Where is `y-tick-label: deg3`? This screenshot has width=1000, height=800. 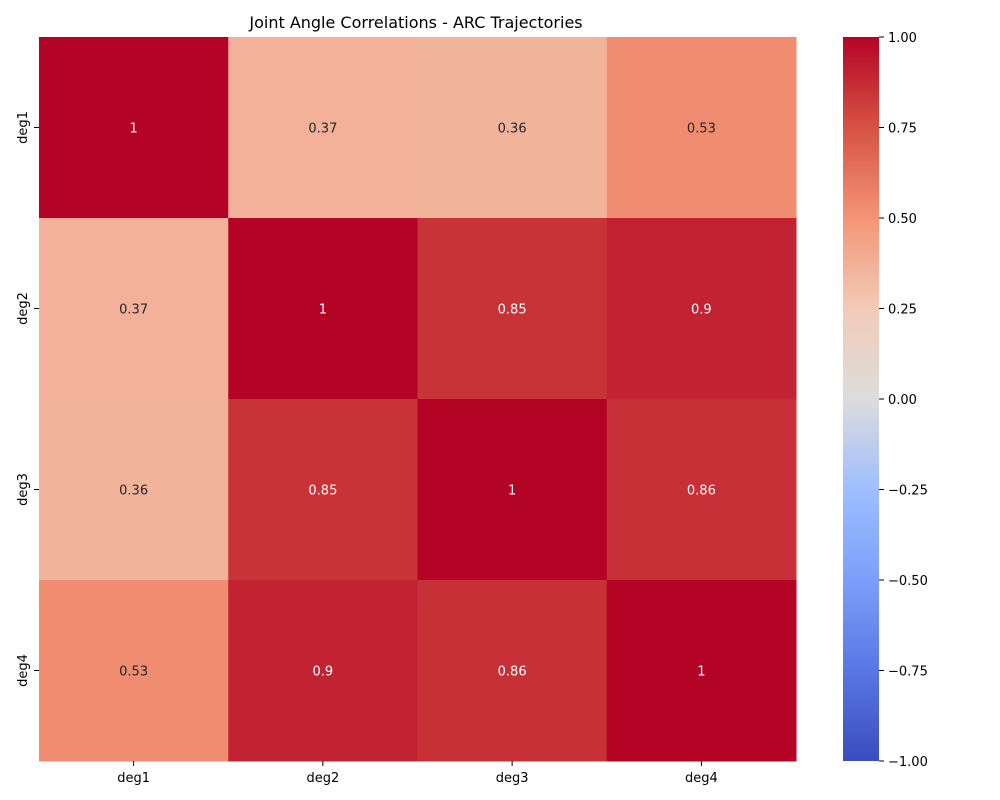 y-tick-label: deg3 is located at coordinates (23, 489).